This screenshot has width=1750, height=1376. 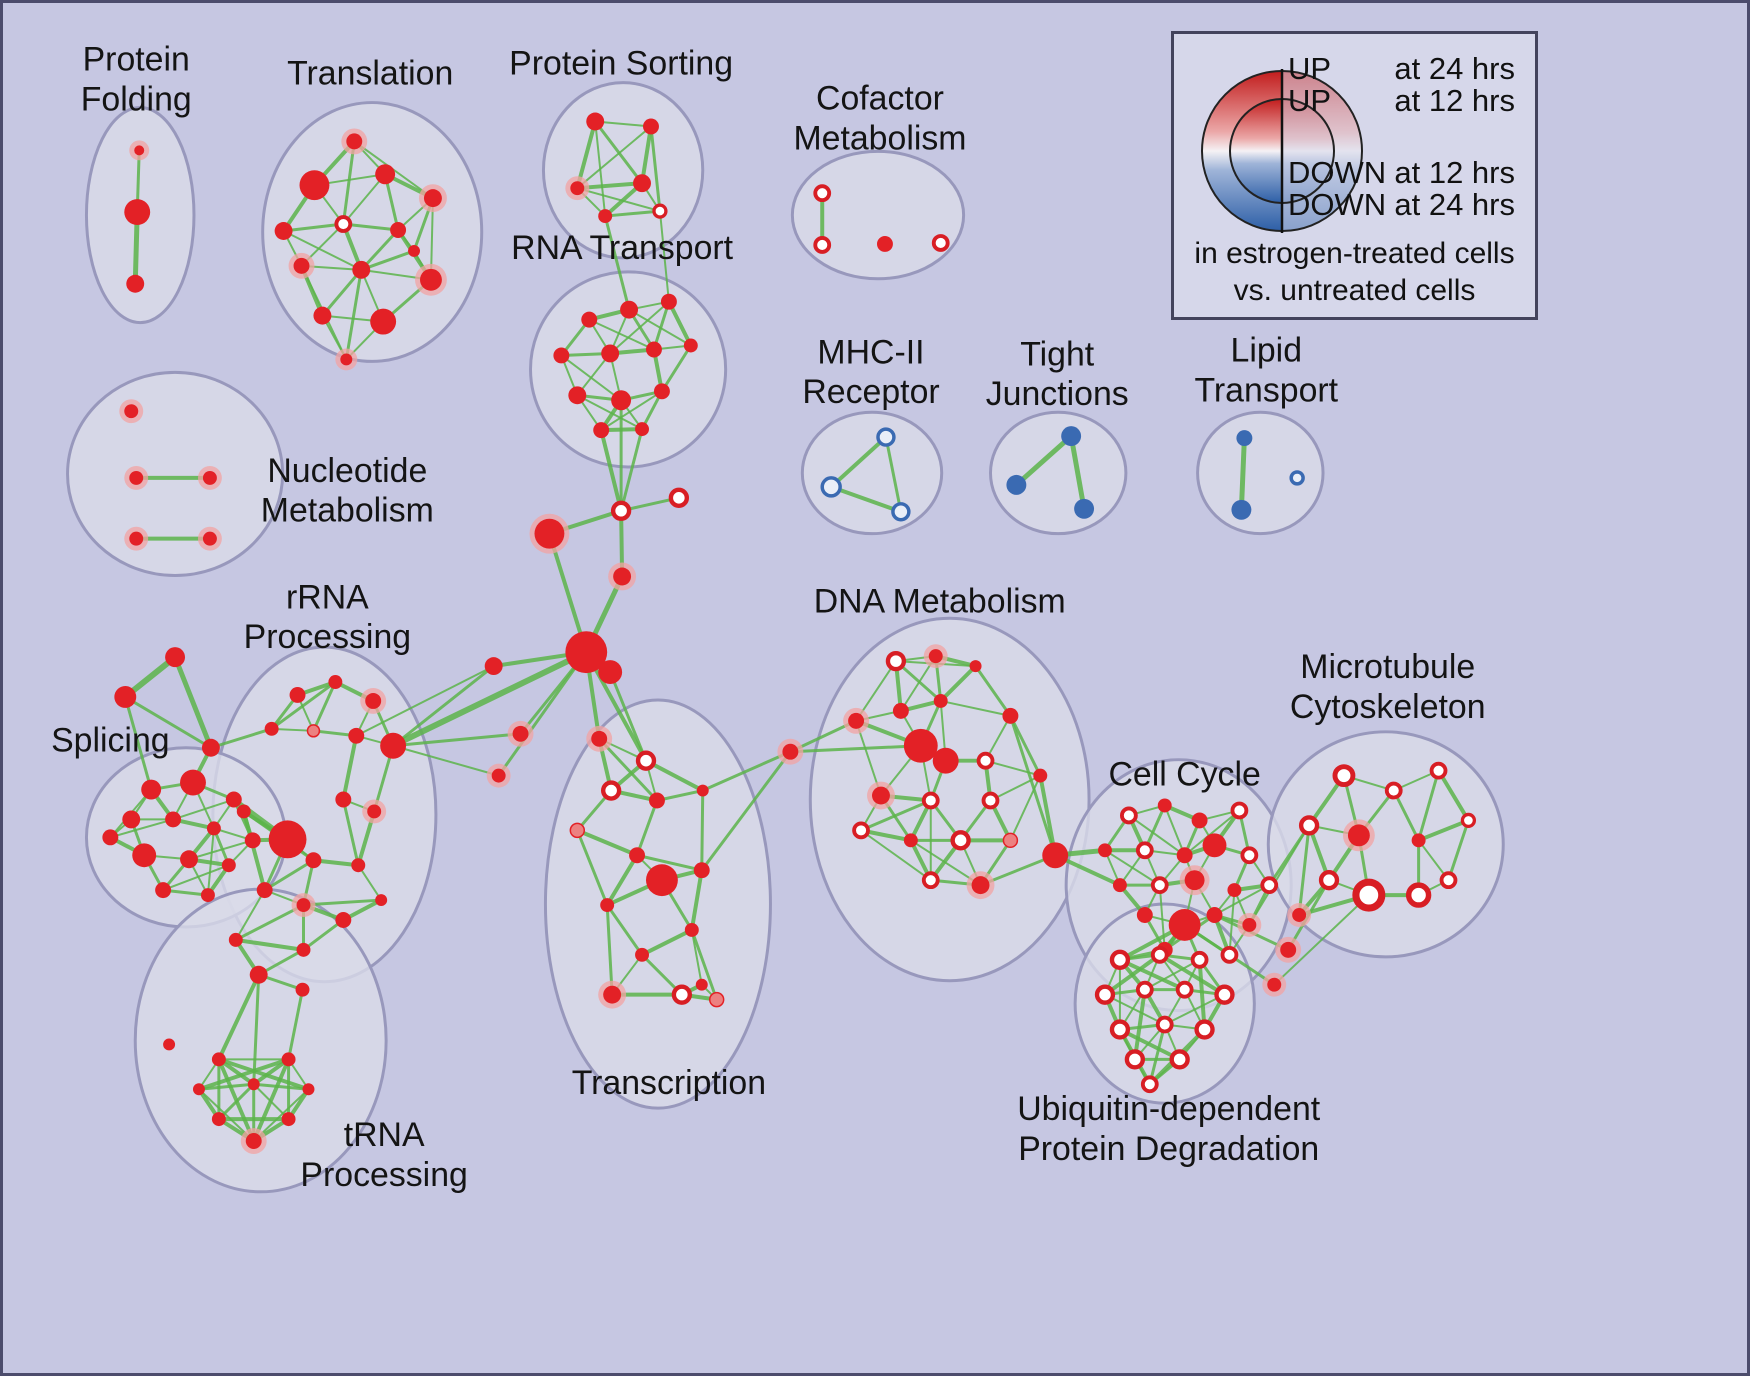 What do you see at coordinates (254, 851) in the screenshot?
I see `edge-rr11-rr14` at bounding box center [254, 851].